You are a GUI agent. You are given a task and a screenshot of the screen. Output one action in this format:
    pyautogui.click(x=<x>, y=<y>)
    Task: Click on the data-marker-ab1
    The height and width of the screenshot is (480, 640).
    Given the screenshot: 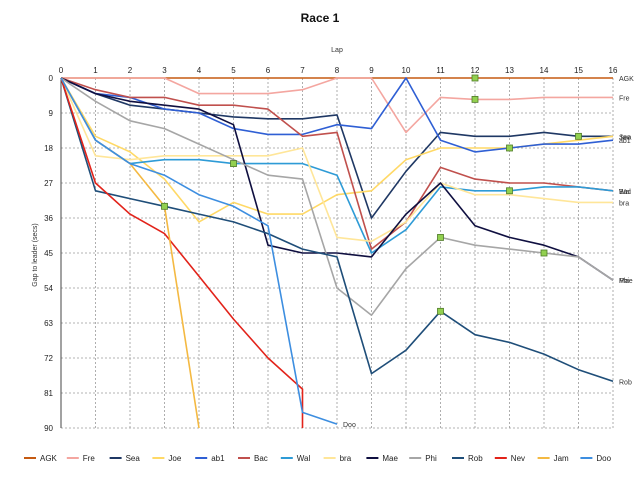 What is the action you would take?
    pyautogui.click(x=509, y=148)
    